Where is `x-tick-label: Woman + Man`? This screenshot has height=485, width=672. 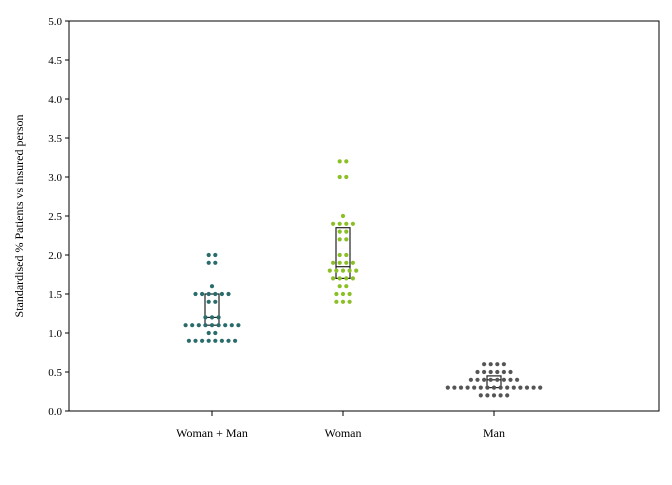 x-tick-label: Woman + Man is located at coordinates (212, 433).